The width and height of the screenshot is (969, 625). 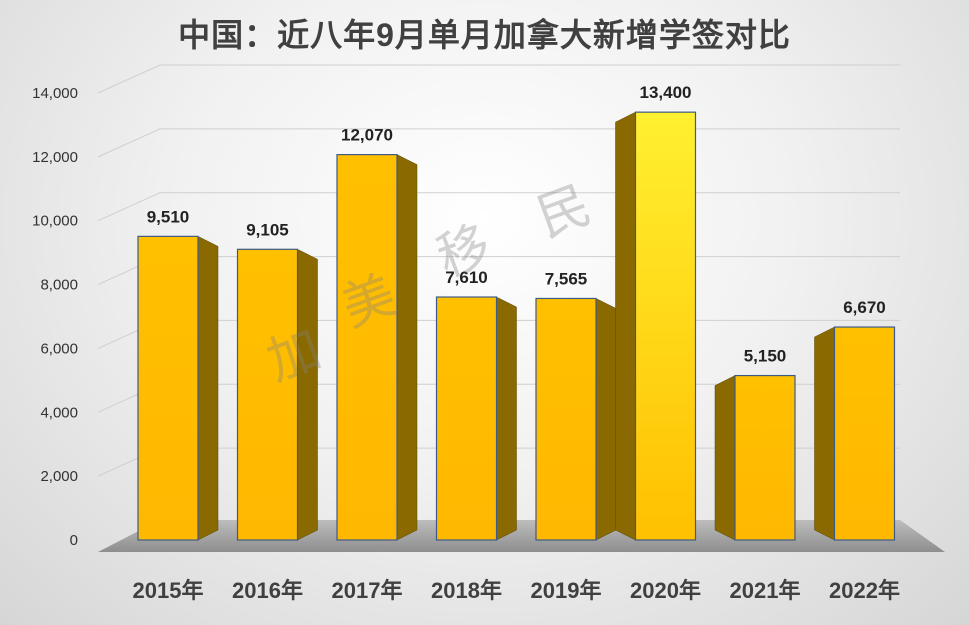 I want to click on data-label: 7,565, so click(x=566, y=278).